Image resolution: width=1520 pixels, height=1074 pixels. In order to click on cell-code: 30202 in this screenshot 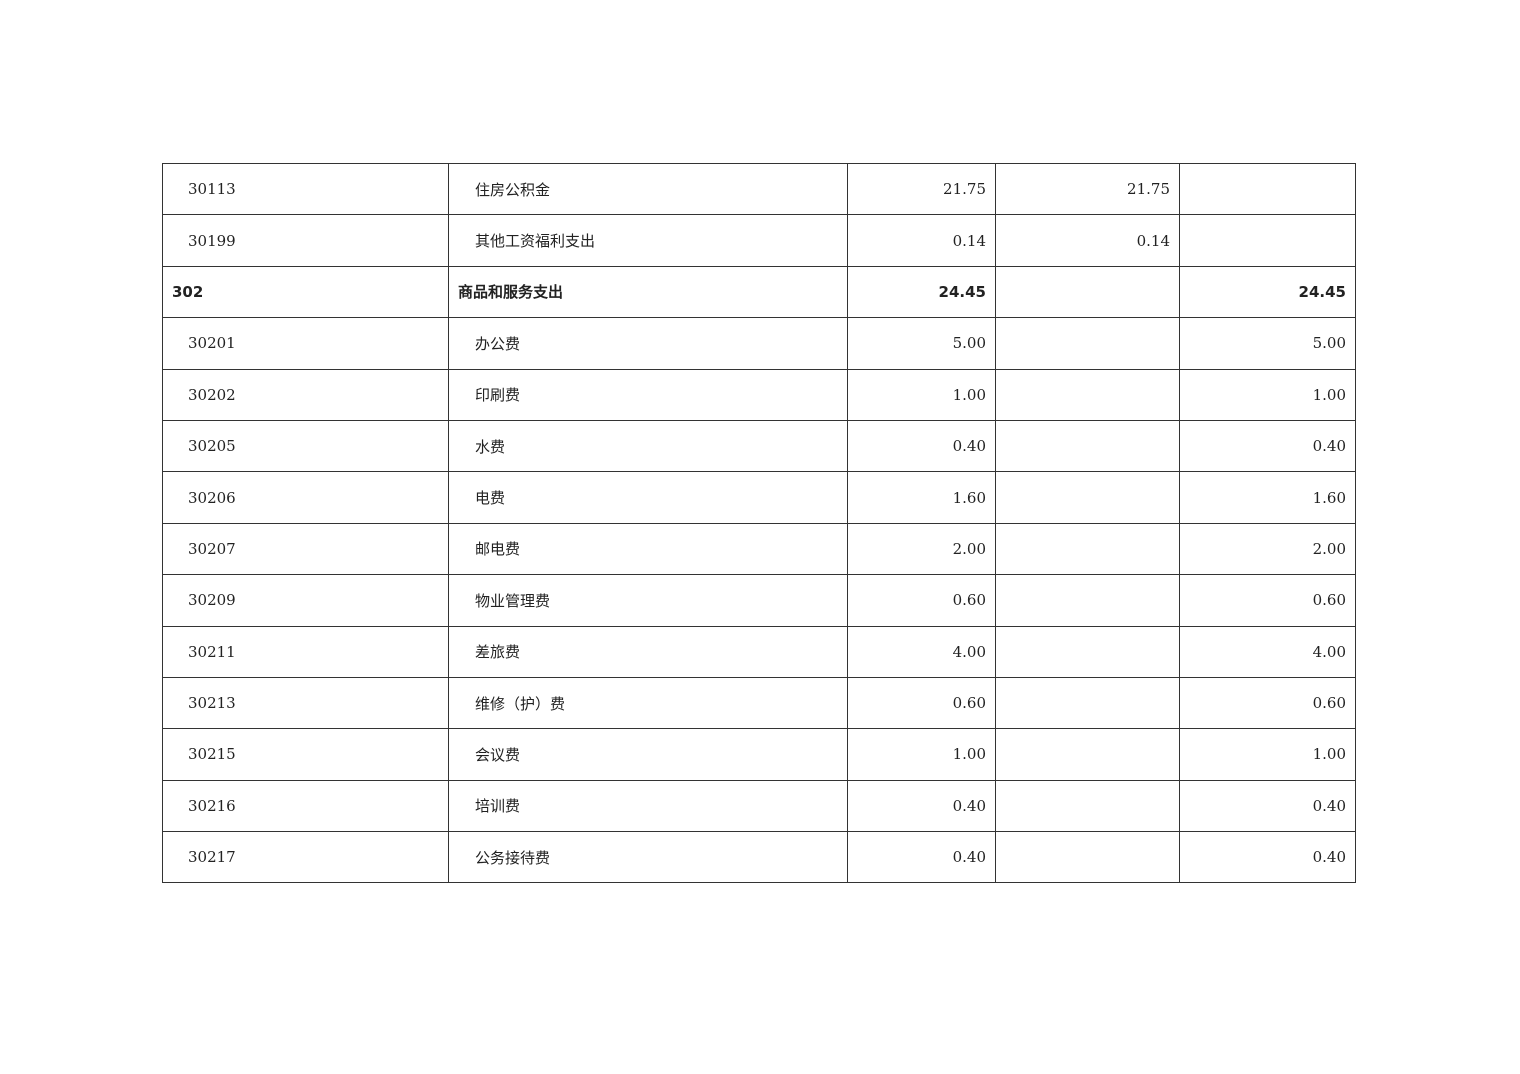, I will do `click(305, 394)`.